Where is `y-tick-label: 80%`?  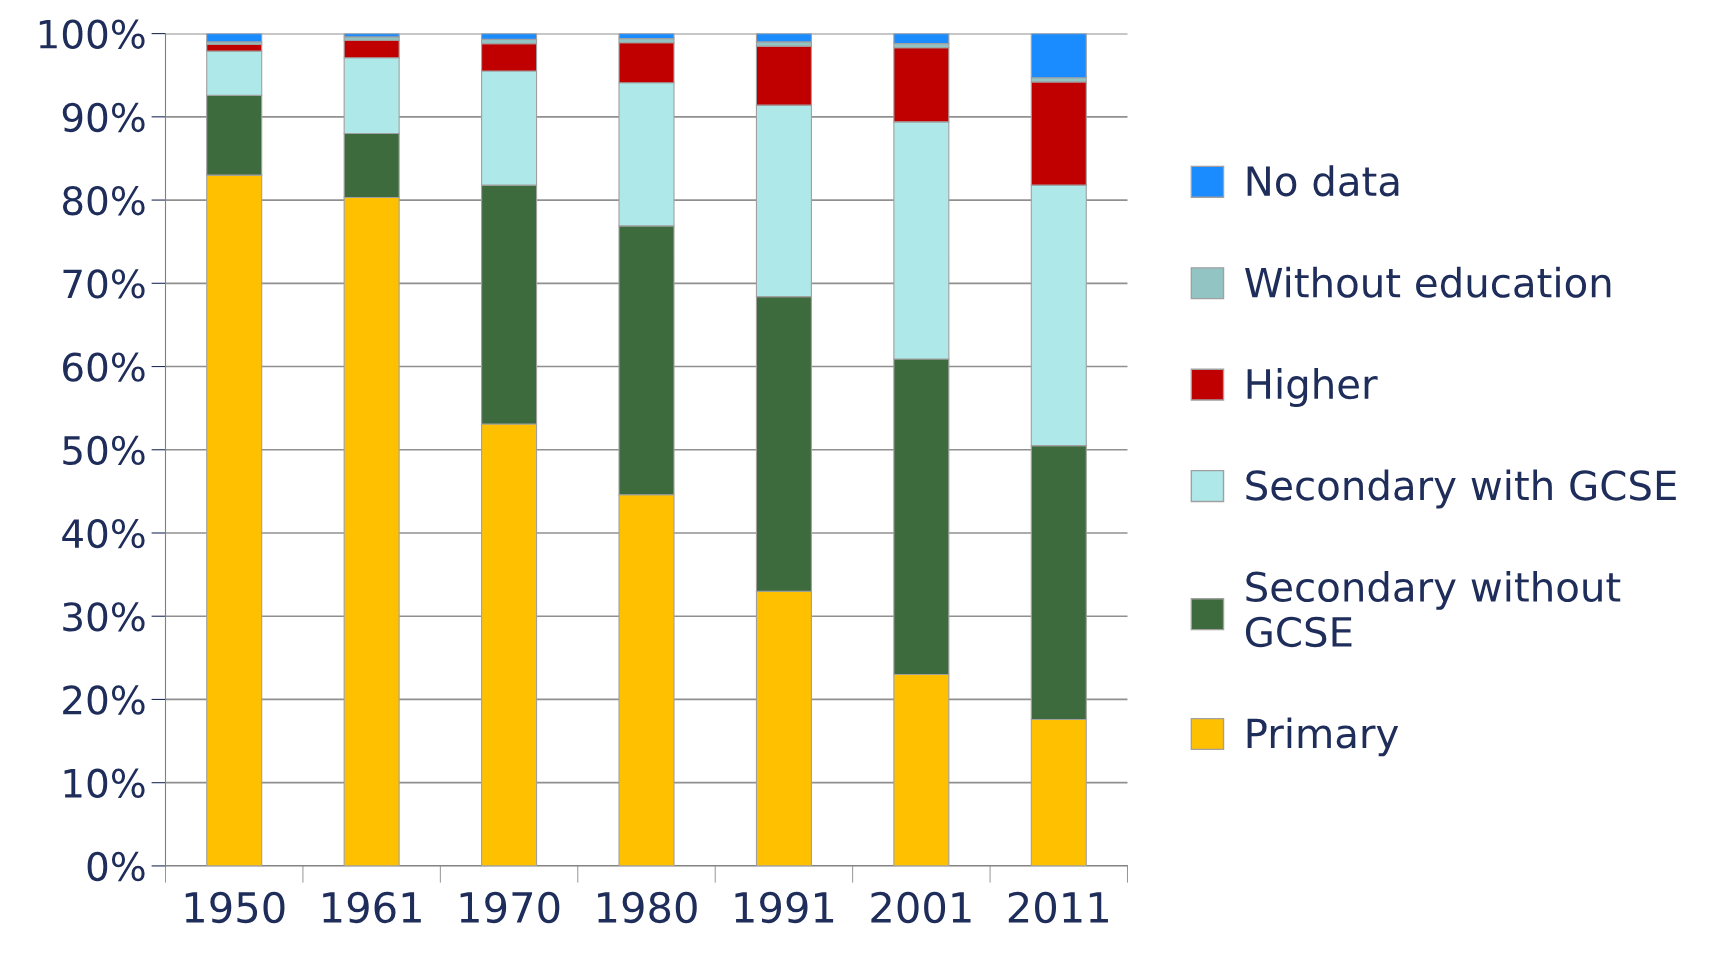 y-tick-label: 80% is located at coordinates (103, 200).